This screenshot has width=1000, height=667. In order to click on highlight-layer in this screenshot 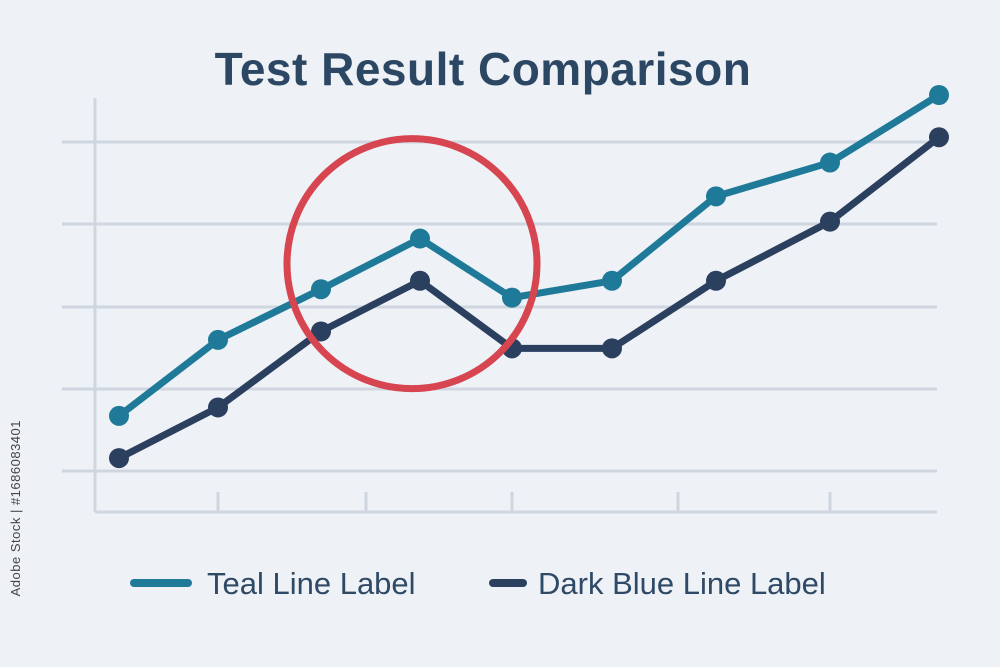, I will do `click(412, 264)`.